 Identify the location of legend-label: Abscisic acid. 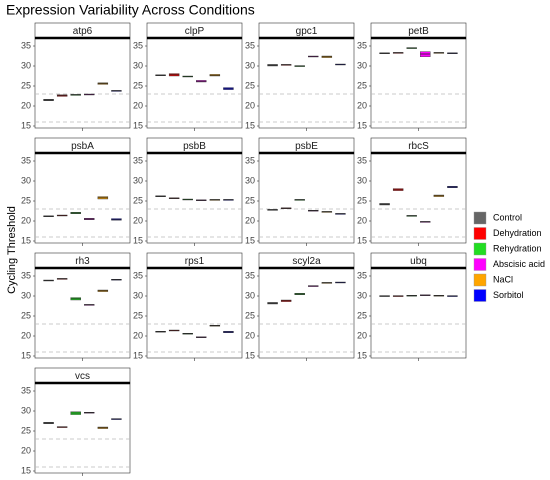
(519, 264).